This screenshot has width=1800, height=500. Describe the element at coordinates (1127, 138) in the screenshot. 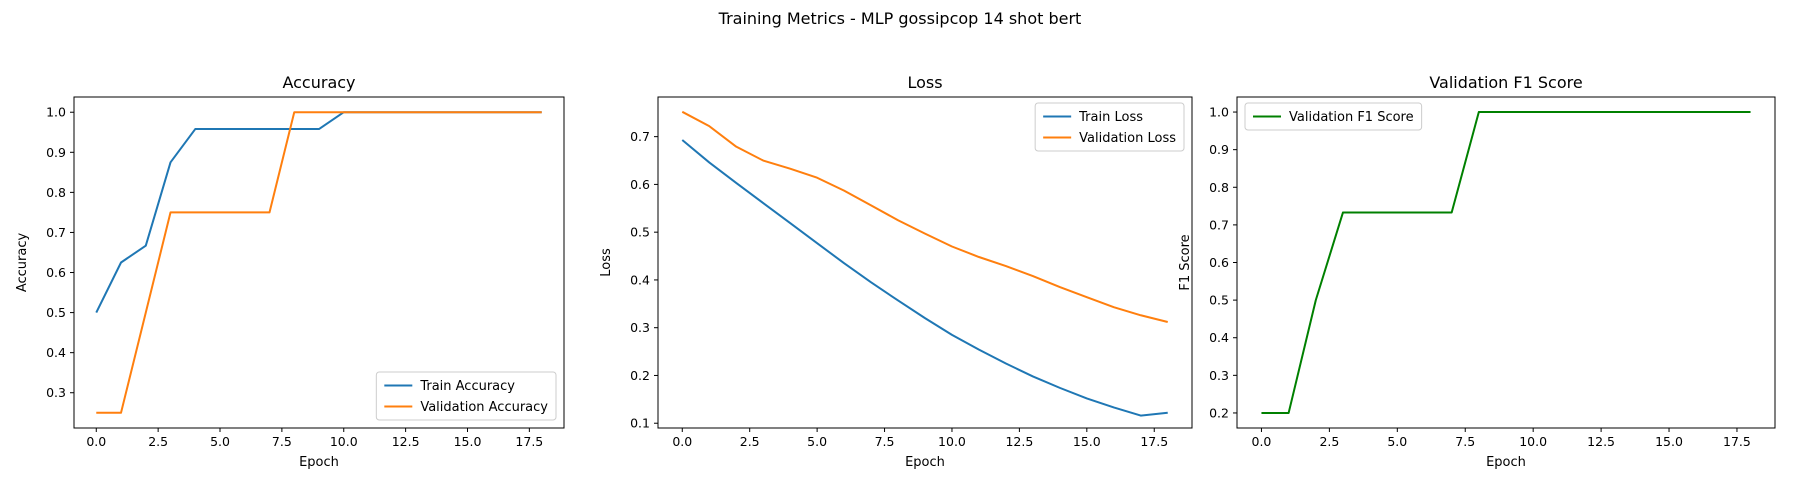

I see `legend-entry: Validation Loss` at that location.